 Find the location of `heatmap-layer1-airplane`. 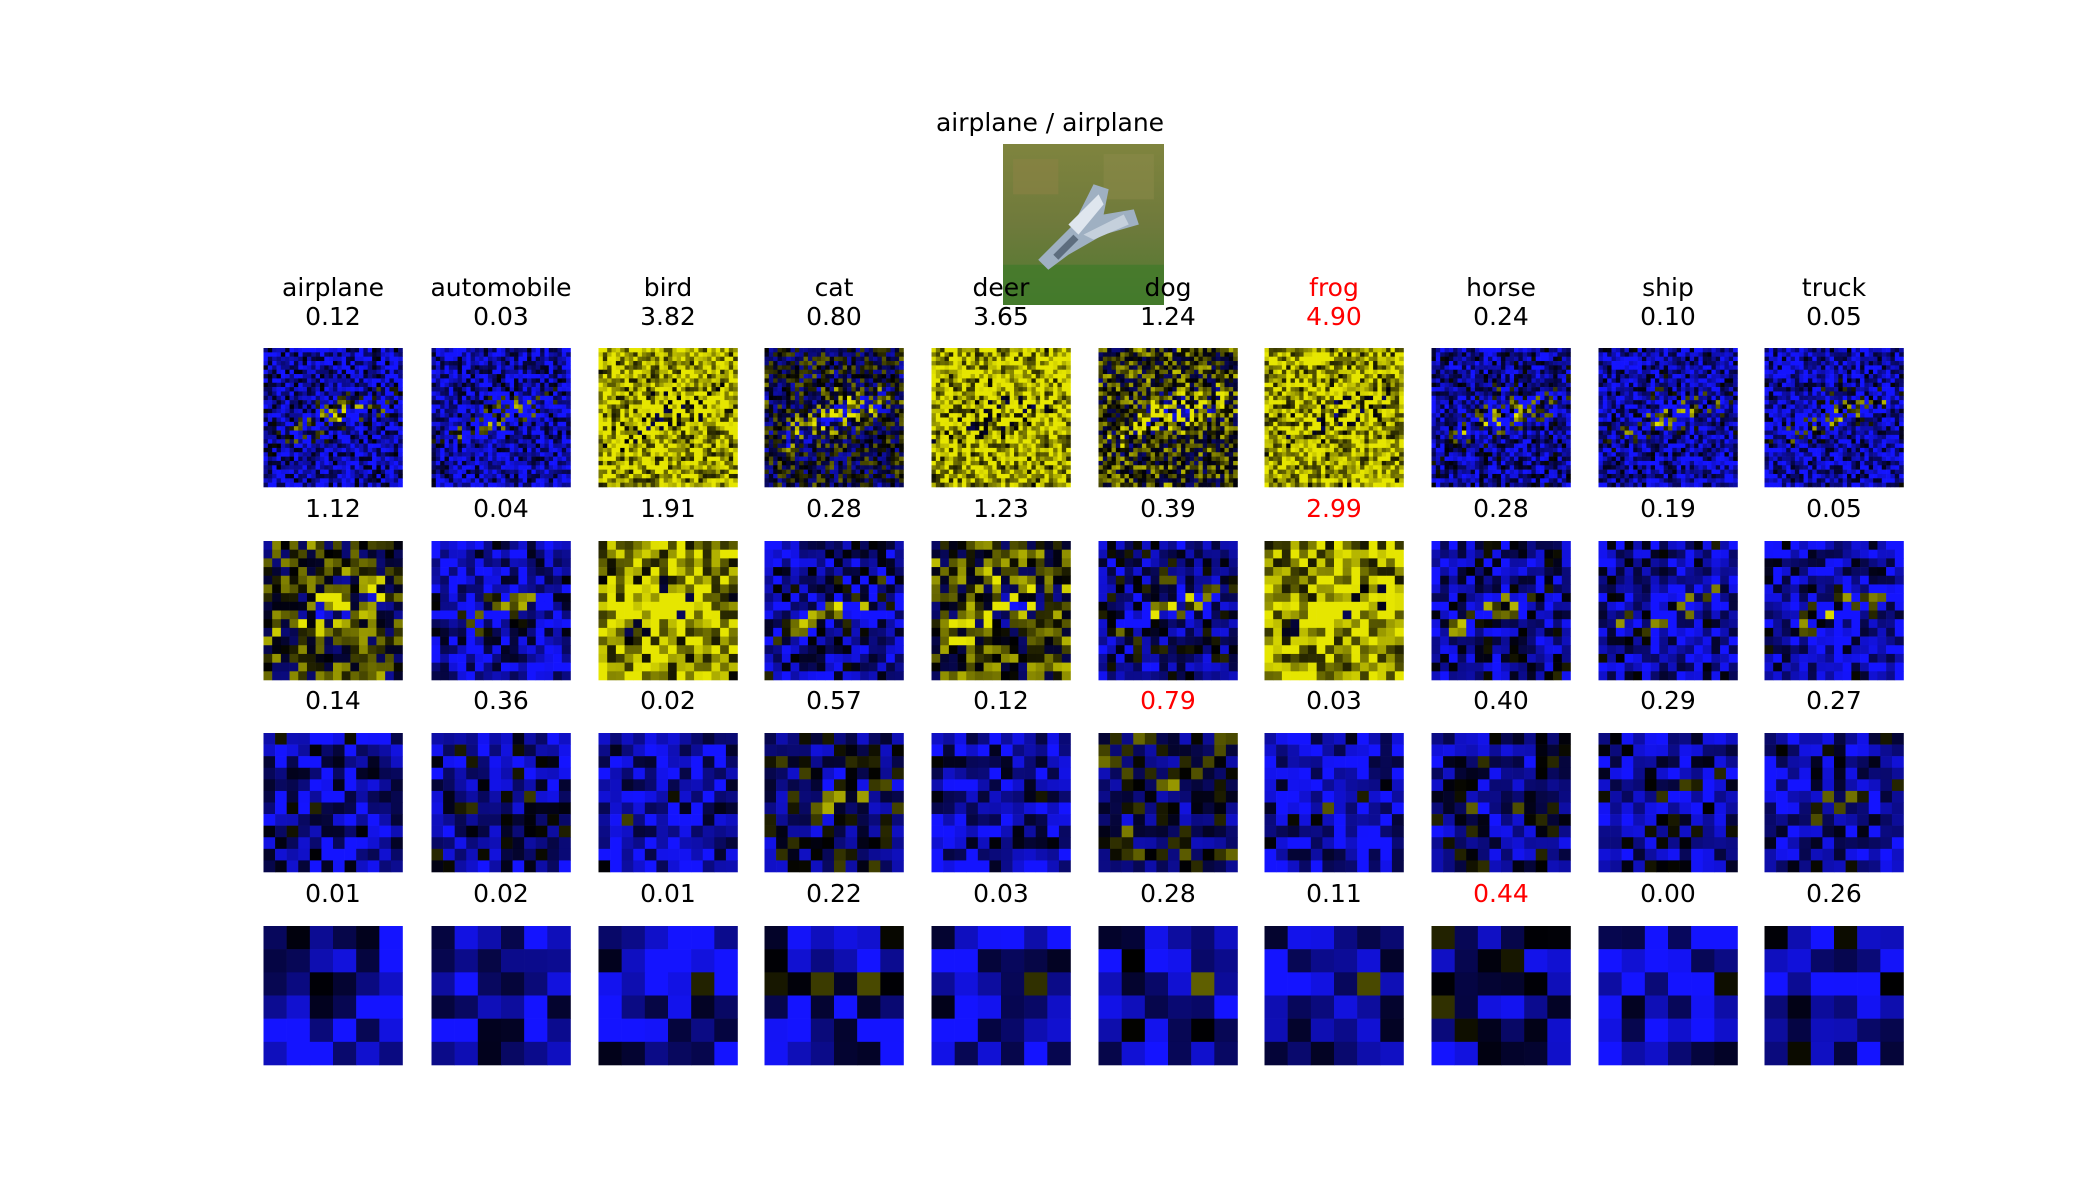

heatmap-layer1-airplane is located at coordinates (333, 418).